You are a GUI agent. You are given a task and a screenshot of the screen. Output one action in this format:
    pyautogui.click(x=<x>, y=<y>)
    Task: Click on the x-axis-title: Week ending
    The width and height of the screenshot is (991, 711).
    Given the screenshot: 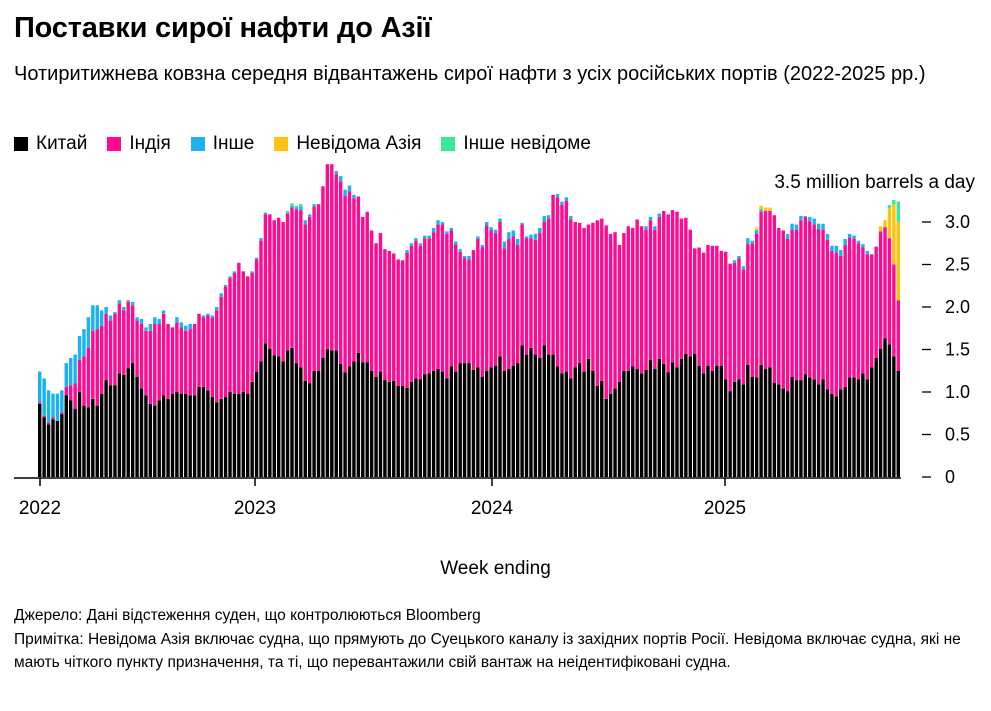 What is the action you would take?
    pyautogui.click(x=495, y=568)
    